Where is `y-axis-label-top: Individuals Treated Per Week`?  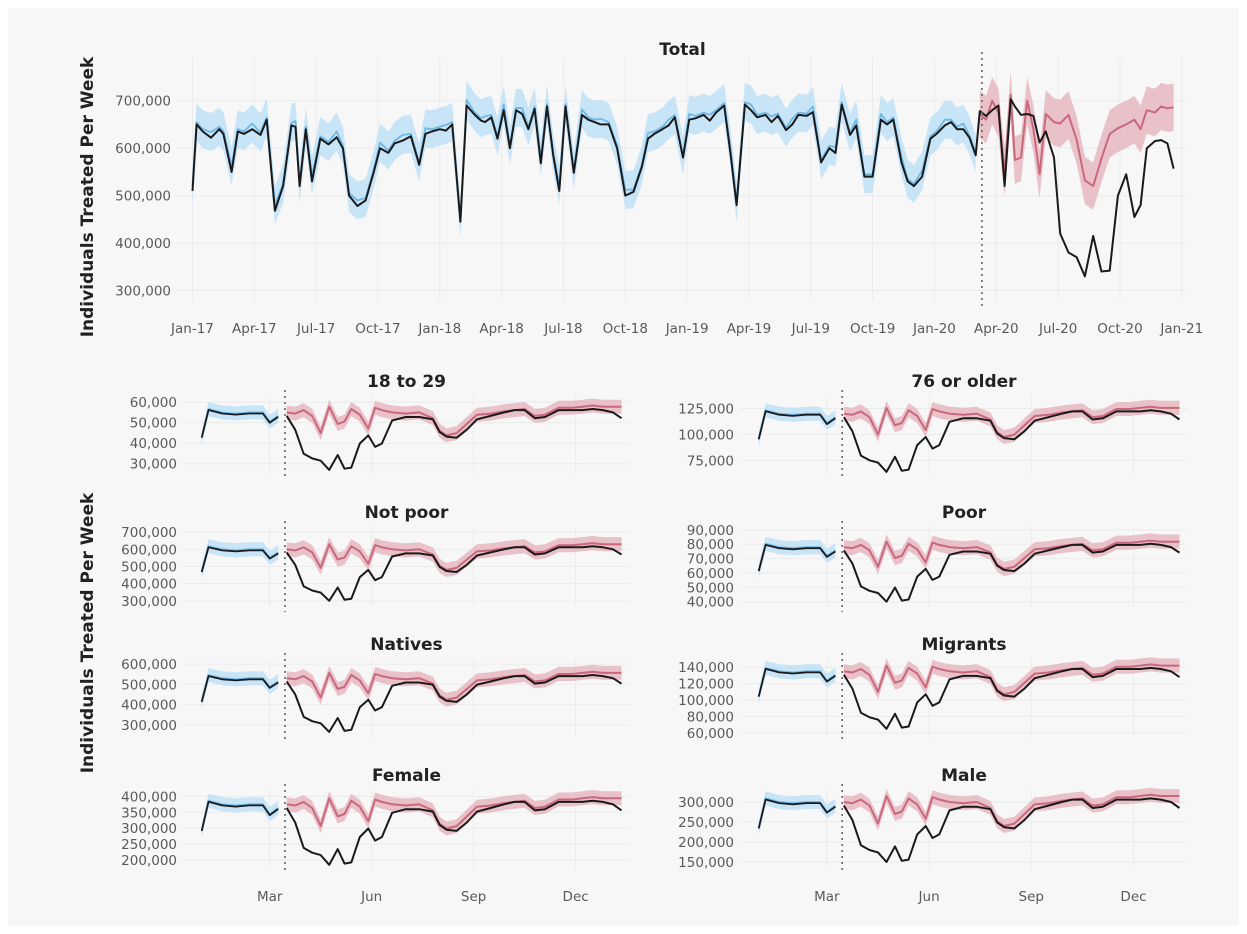 y-axis-label-top: Individuals Treated Per Week is located at coordinates (88, 196).